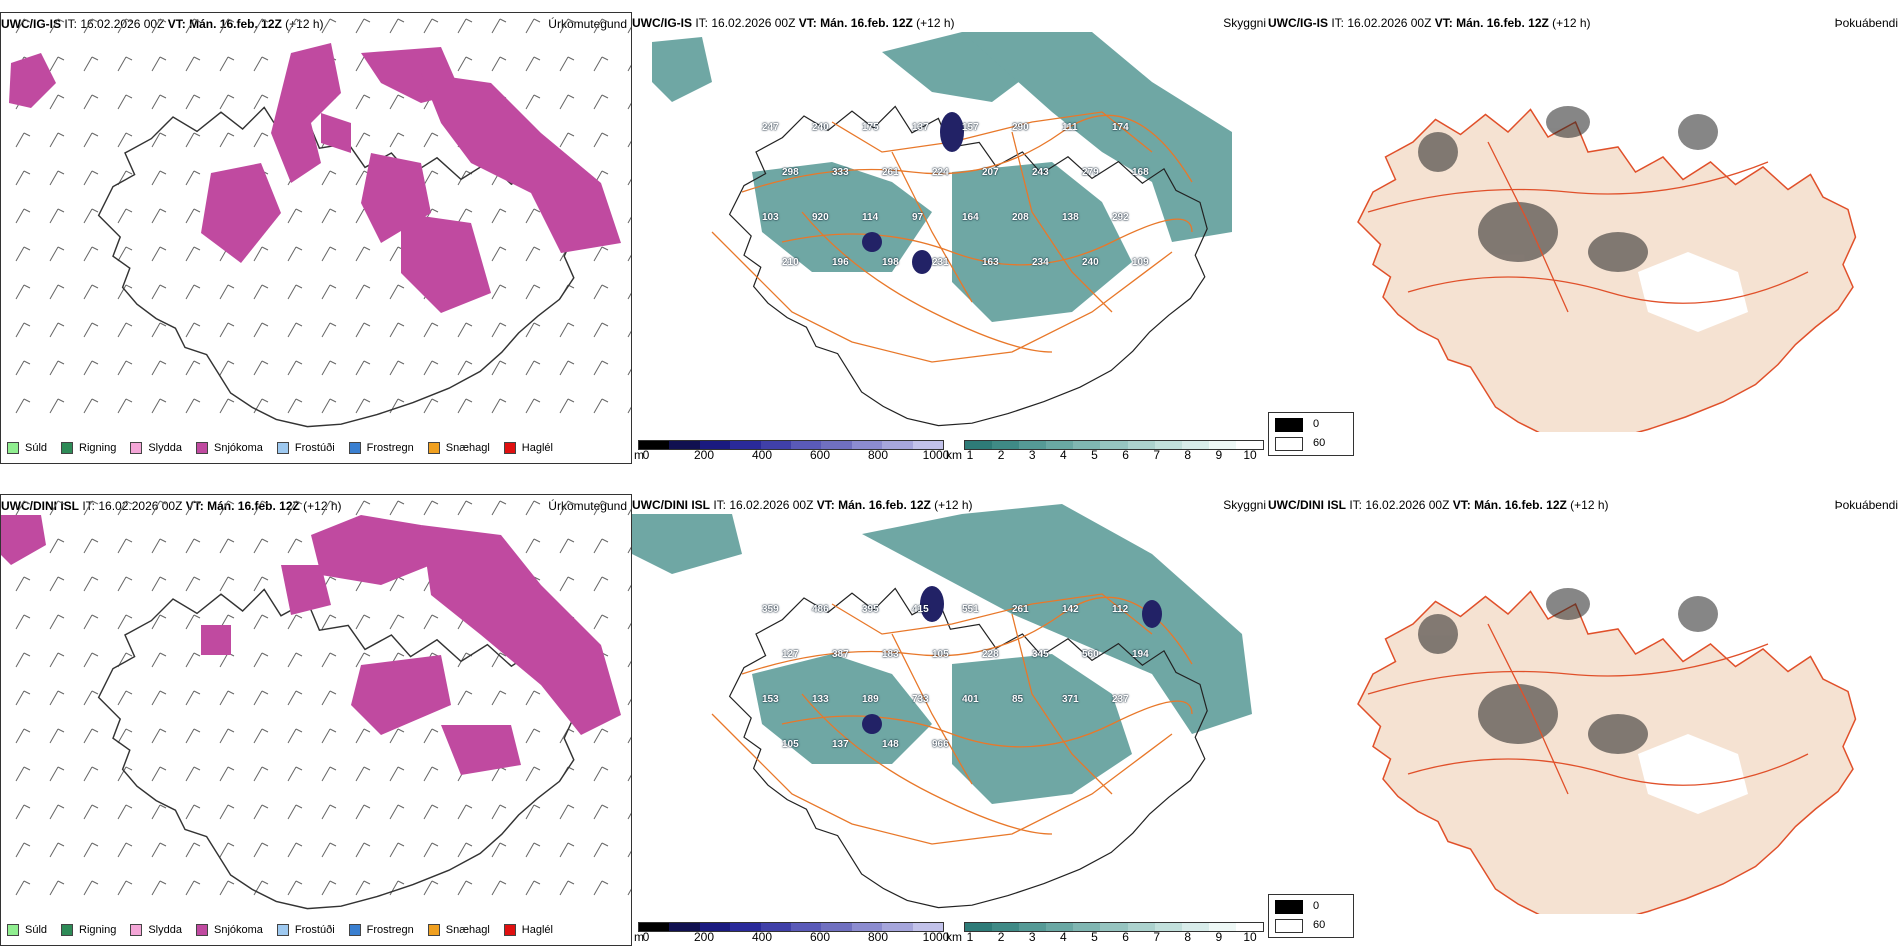  I want to click on ceiling-label: 164, so click(970, 217).